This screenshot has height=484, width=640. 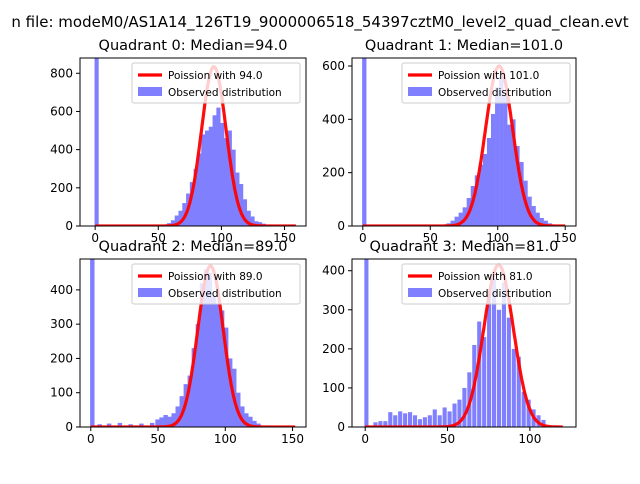 I want to click on subplot-title: Quadrant 3: Median=81.0, so click(x=464, y=247).